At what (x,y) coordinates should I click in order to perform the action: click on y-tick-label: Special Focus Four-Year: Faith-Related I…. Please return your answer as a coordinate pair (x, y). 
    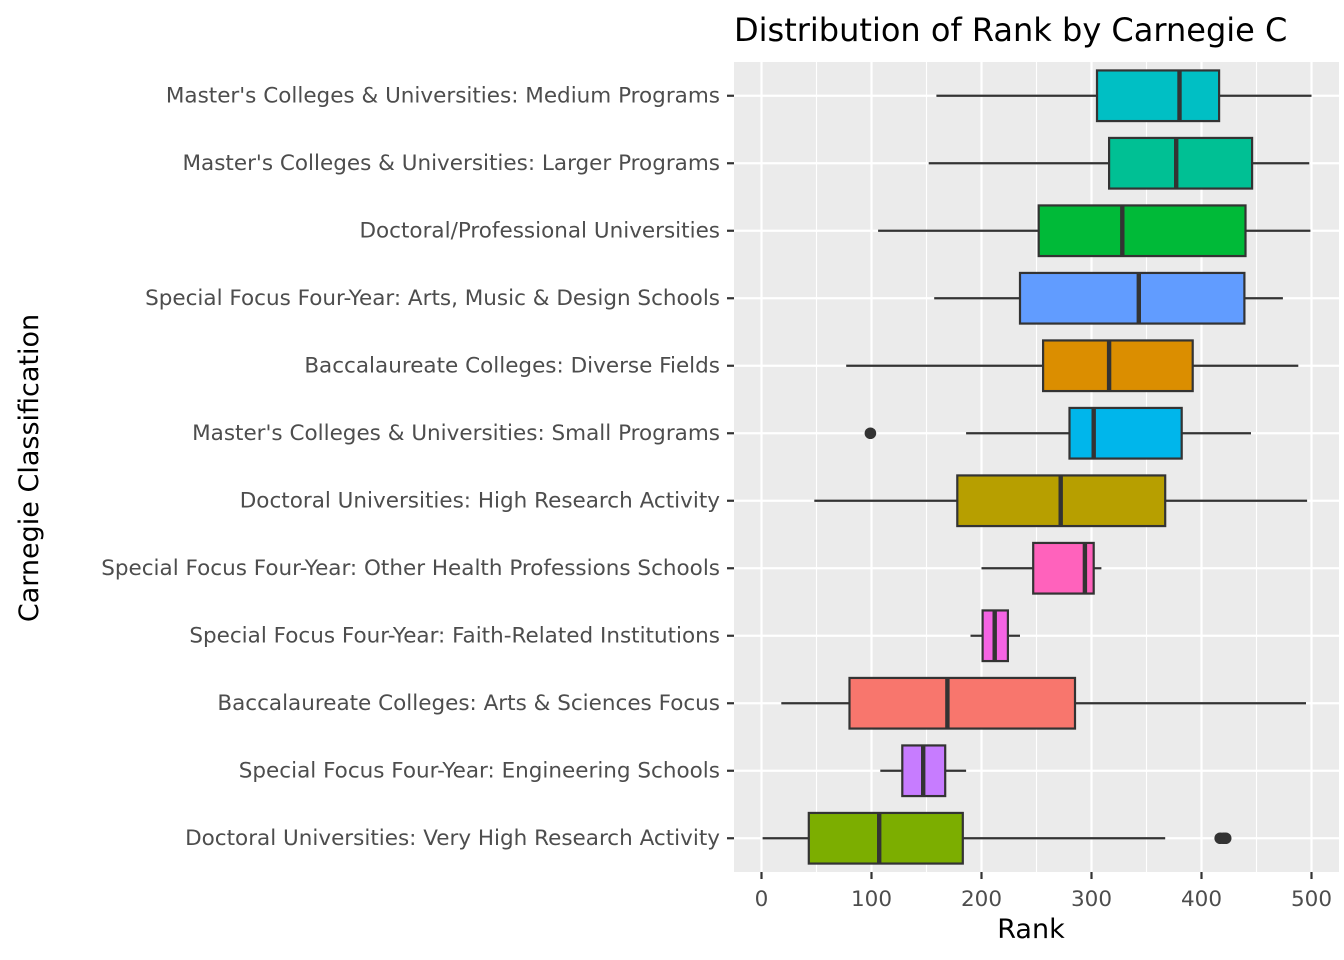
    Looking at the image, I should click on (454, 635).